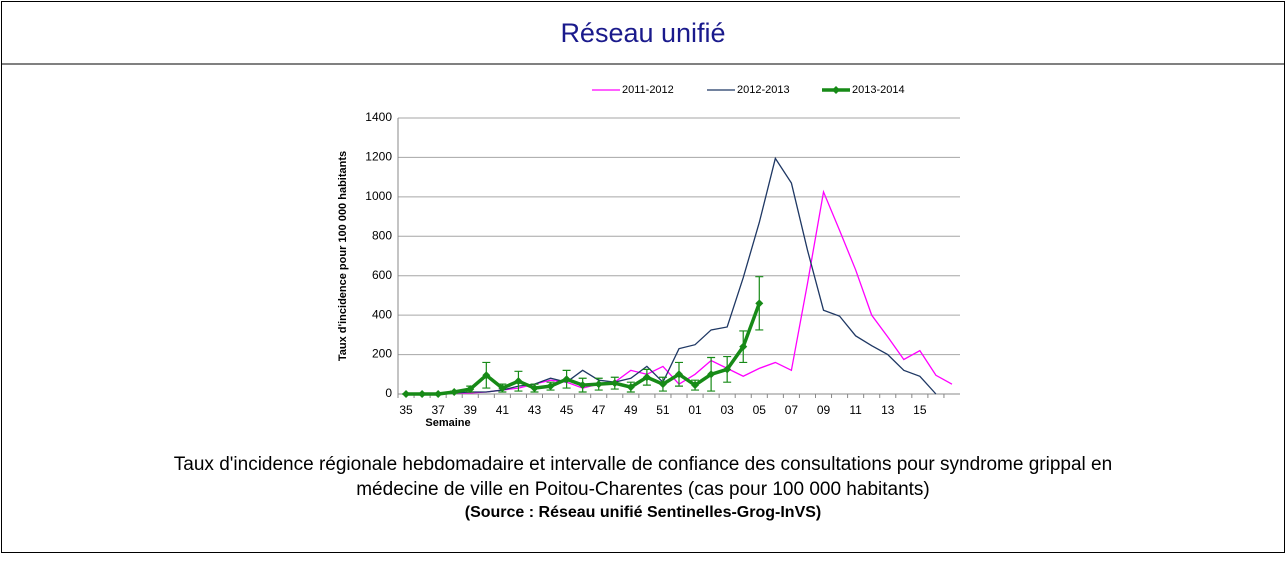 This screenshot has height=561, width=1287. I want to click on y-tick-label: 200, so click(382, 354).